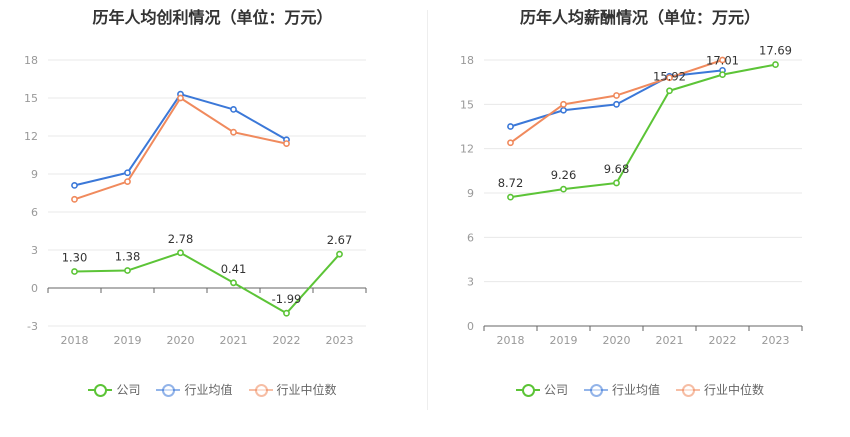  What do you see at coordinates (511, 183) in the screenshot?
I see `data-label: 8.72` at bounding box center [511, 183].